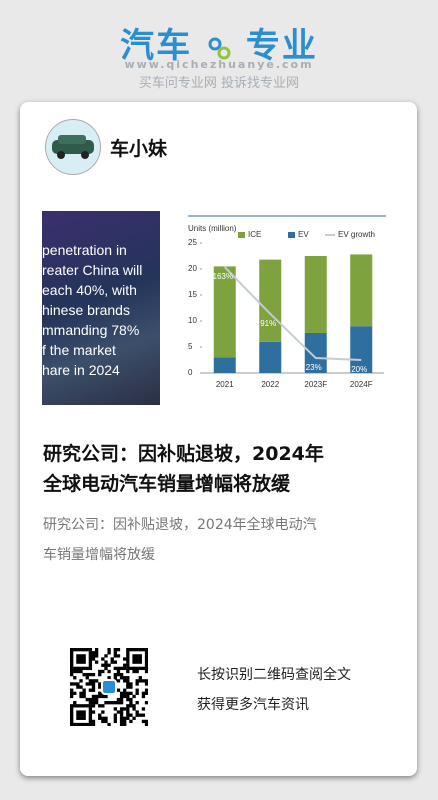 The image size is (438, 800). I want to click on legend-label: EV, so click(303, 234).